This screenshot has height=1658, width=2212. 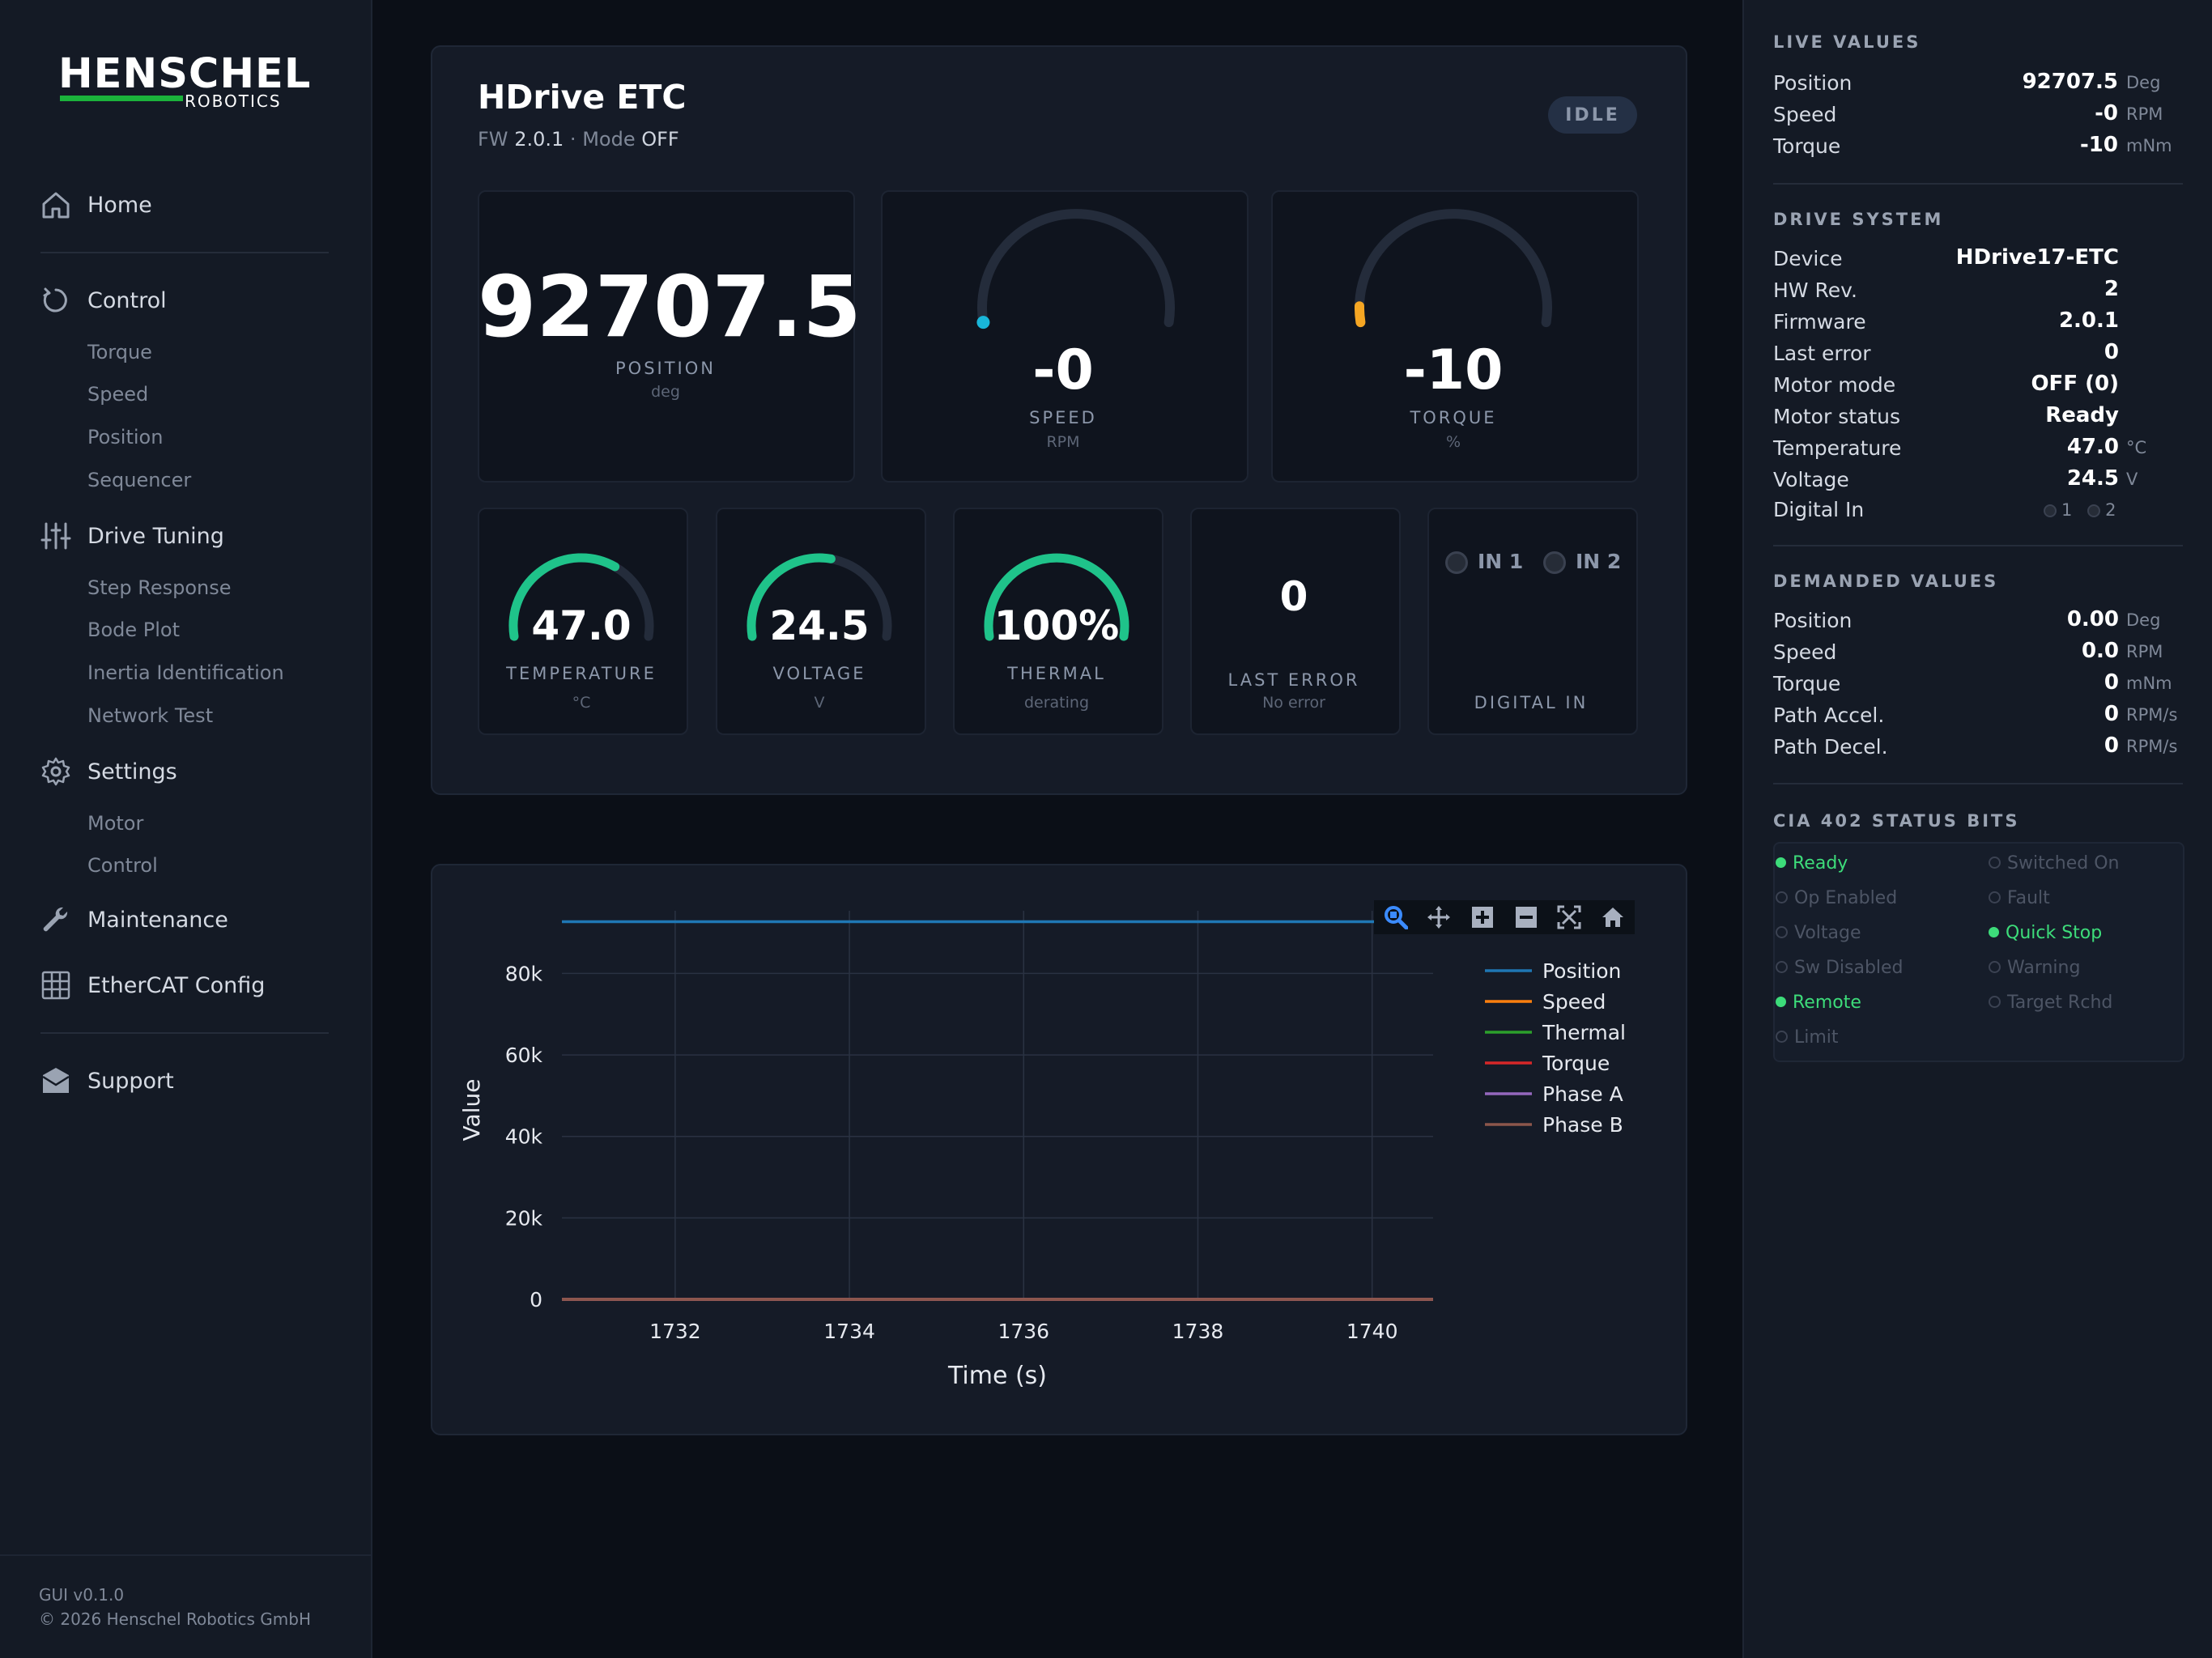 What do you see at coordinates (1822, 353) in the screenshot?
I see `drive-system-label: Last error` at bounding box center [1822, 353].